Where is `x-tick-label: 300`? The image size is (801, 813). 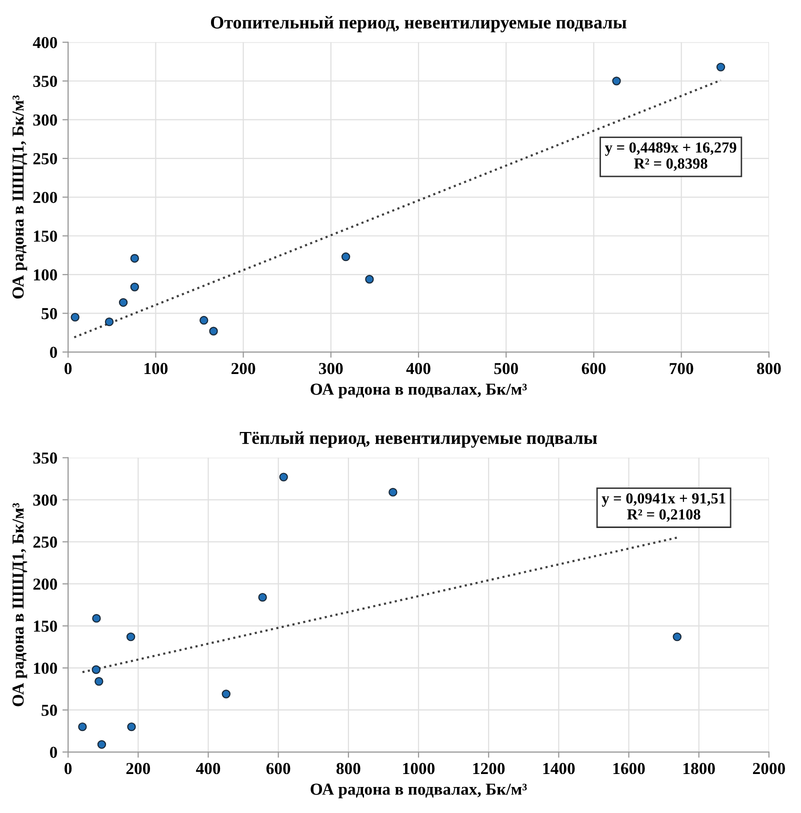
x-tick-label: 300 is located at coordinates (331, 368).